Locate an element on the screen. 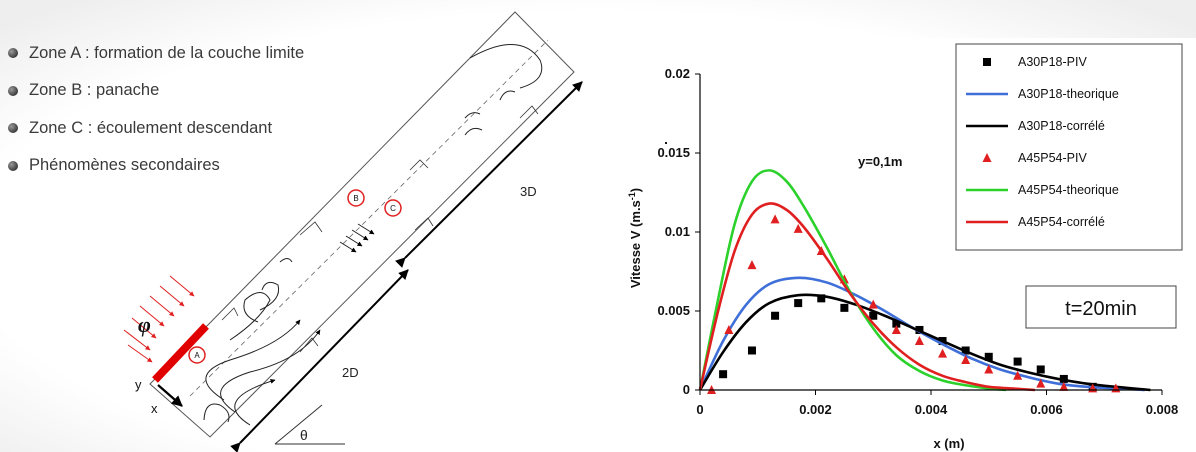  legend-label-a30p18-theorique: A30P18-theorique is located at coordinates (1068, 94).